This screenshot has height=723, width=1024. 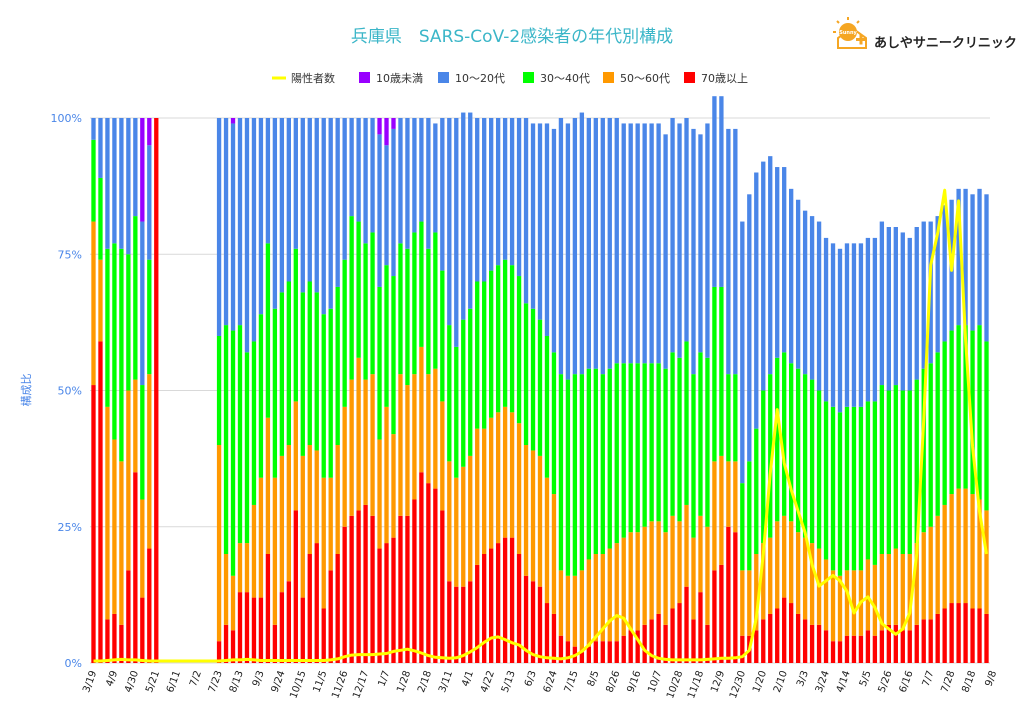 What do you see at coordinates (468, 678) in the screenshot?
I see `x-tick-label: 4/1` at bounding box center [468, 678].